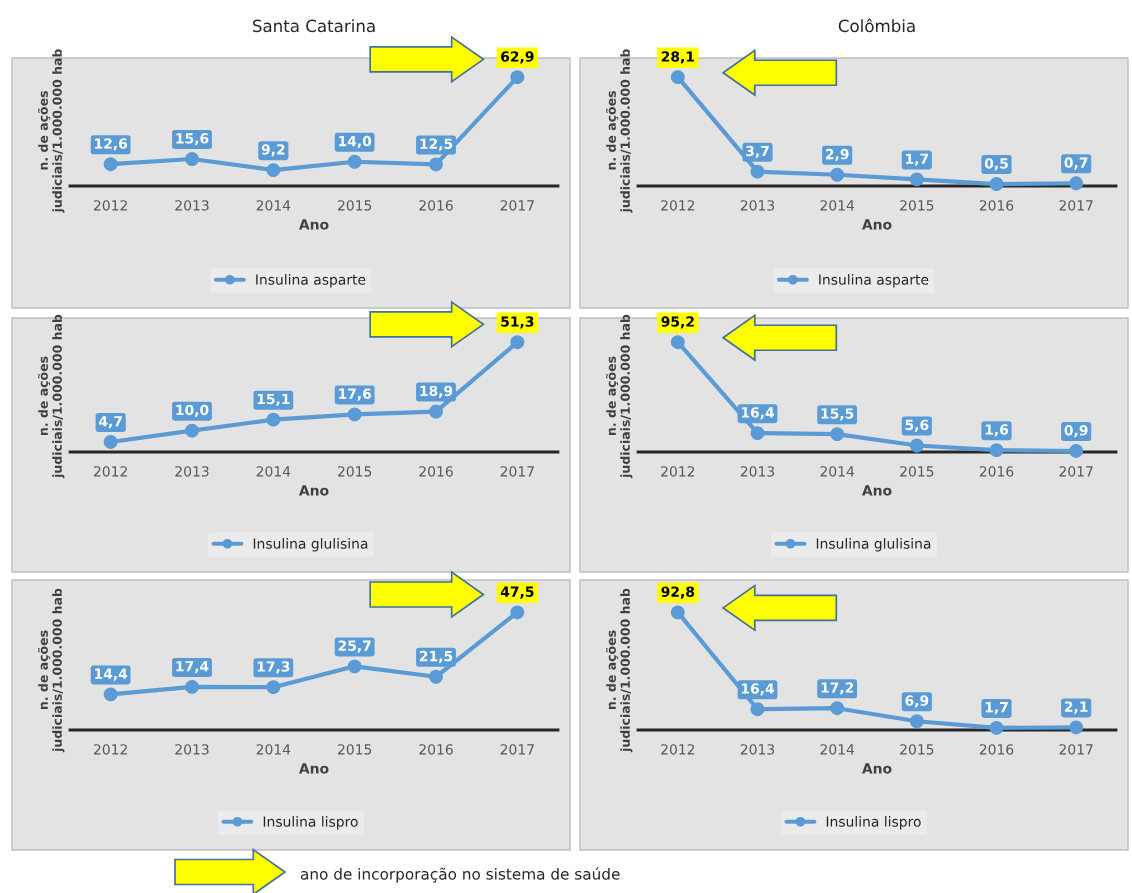  Describe the element at coordinates (997, 430) in the screenshot. I see `data-label: 1,6` at that location.